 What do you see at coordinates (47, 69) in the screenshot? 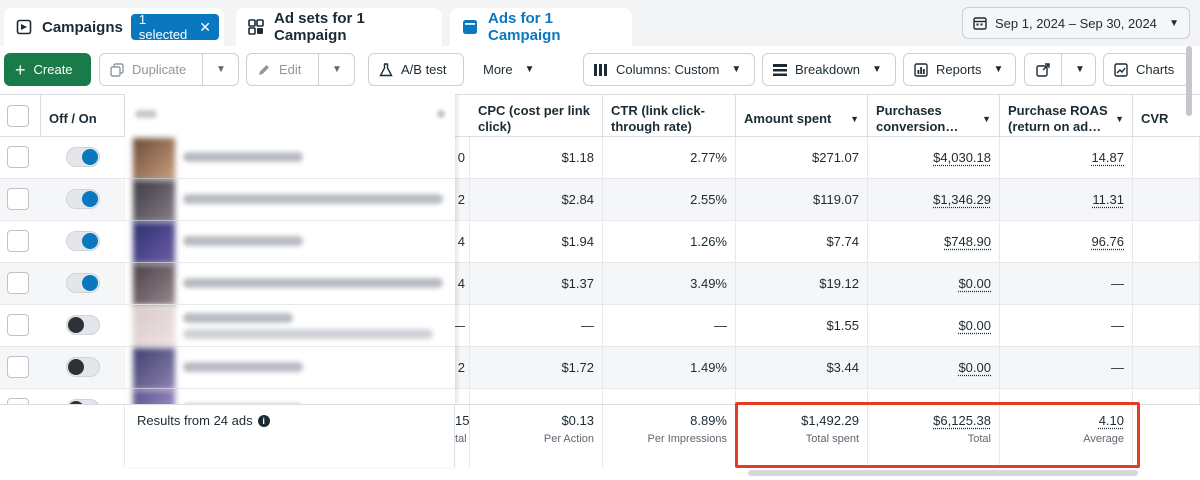
I see `create-button: + Create` at bounding box center [47, 69].